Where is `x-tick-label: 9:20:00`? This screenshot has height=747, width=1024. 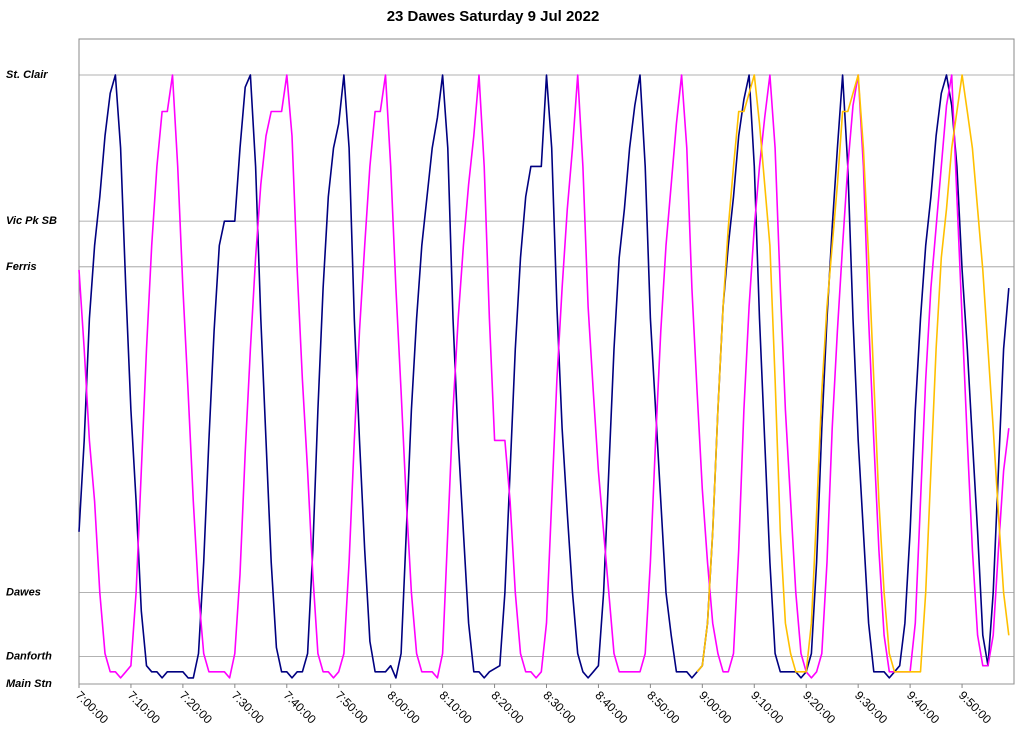
x-tick-label: 9:20:00 is located at coordinates (819, 707).